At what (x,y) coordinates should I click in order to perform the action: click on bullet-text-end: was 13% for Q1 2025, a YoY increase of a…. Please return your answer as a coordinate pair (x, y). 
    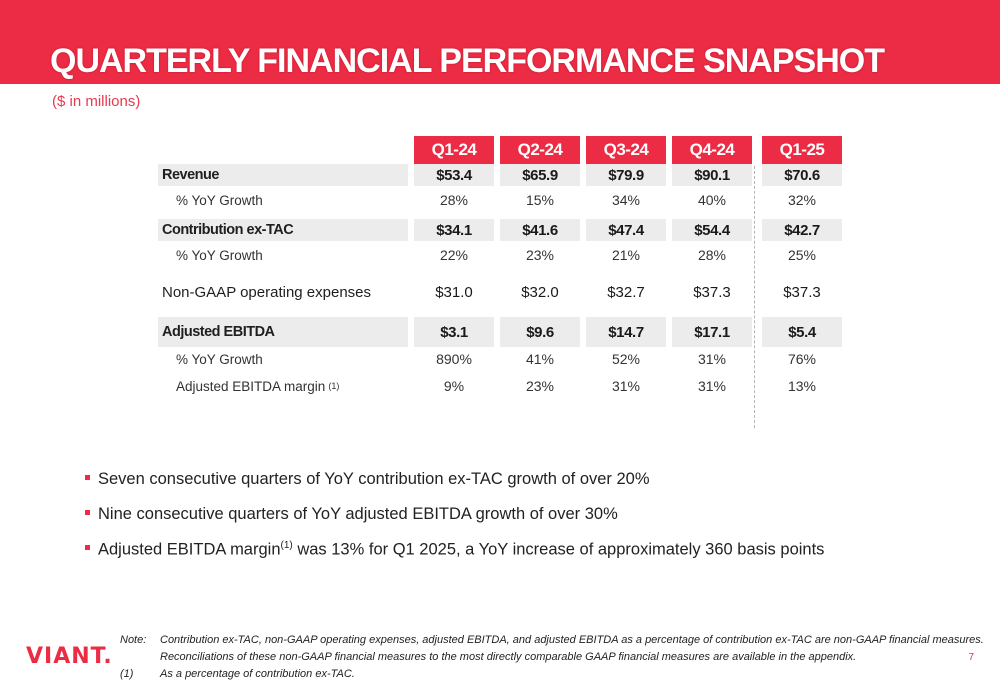
    Looking at the image, I should click on (558, 549).